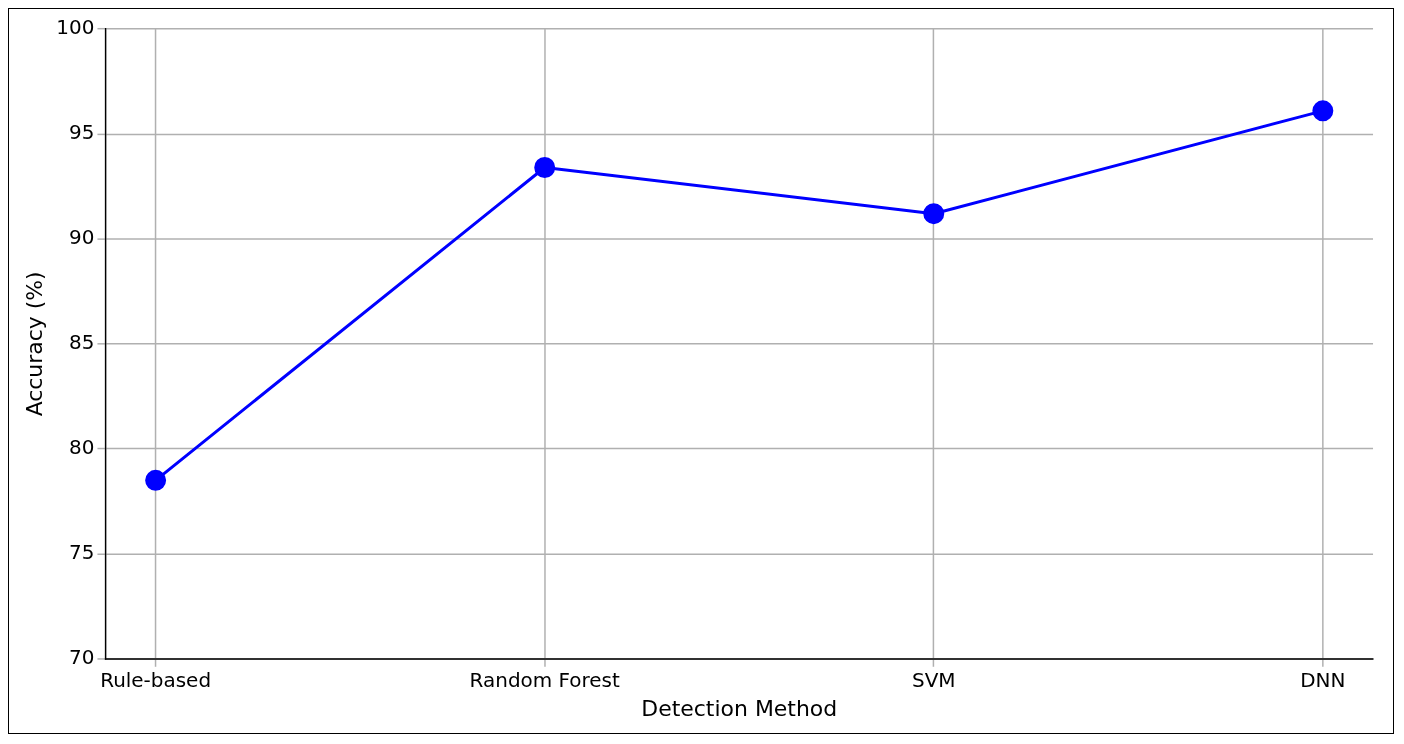 This screenshot has height=744, width=1404. Describe the element at coordinates (544, 679) in the screenshot. I see `x-tick-label: Random Forest` at that location.